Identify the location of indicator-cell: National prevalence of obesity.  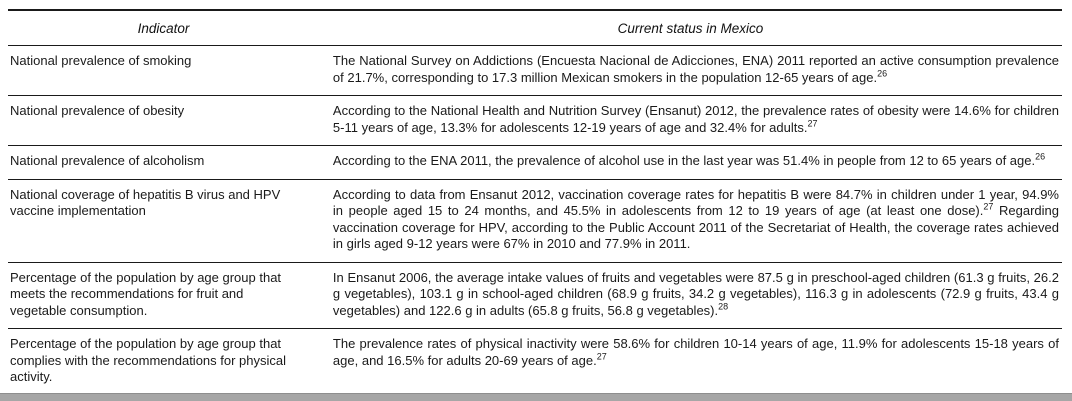
(163, 120).